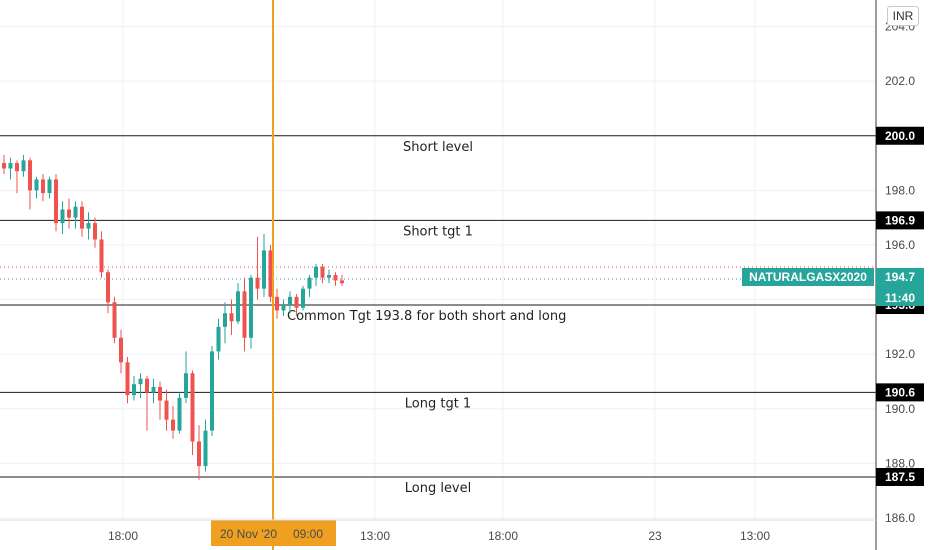  I want to click on y-tick-label: 196.0, so click(900, 245).